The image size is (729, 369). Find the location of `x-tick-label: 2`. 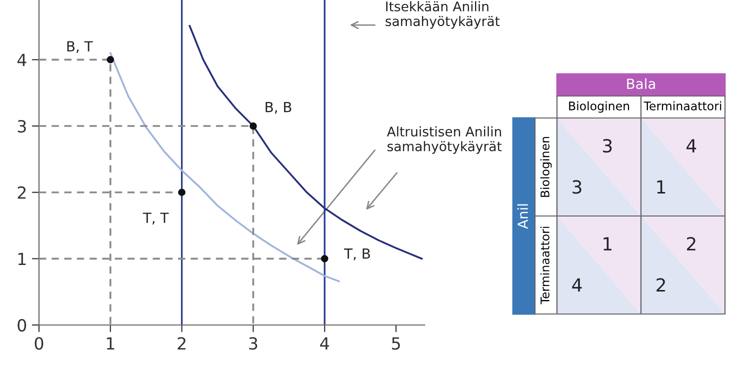

x-tick-label: 2 is located at coordinates (182, 343).